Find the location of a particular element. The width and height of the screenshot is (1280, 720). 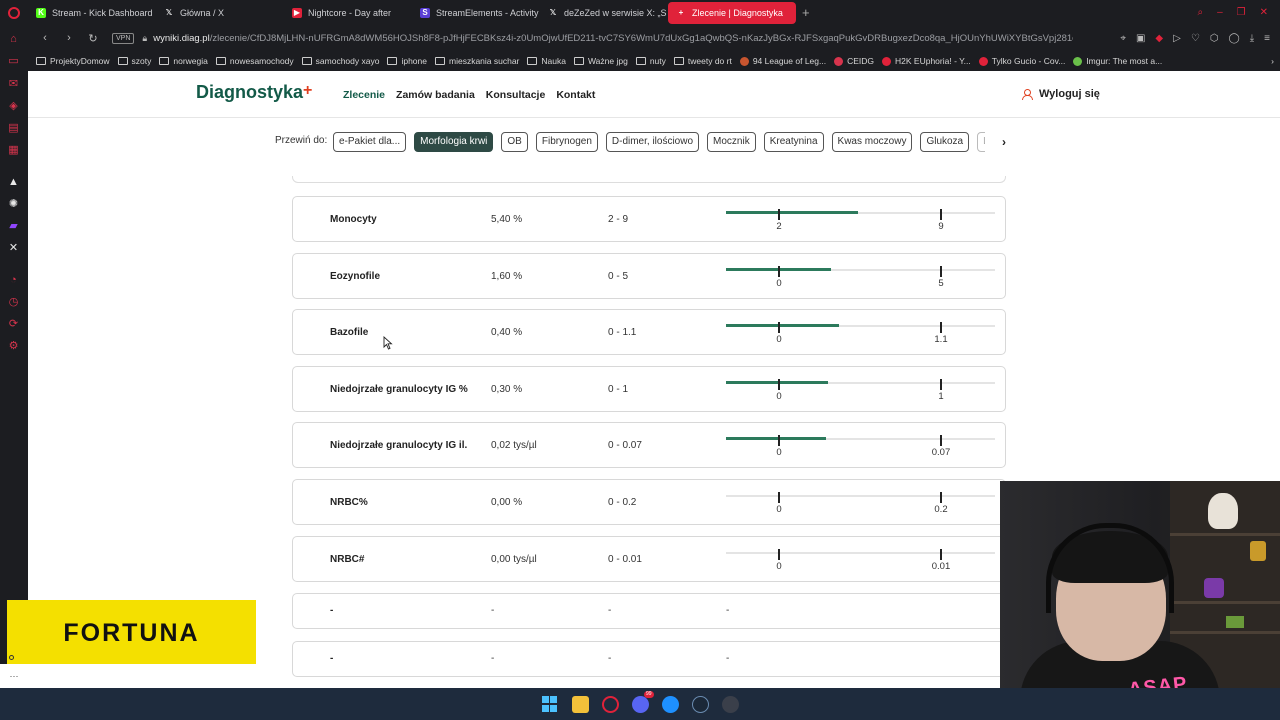

sidebar-twitch-icon: ▰ is located at coordinates (13, 226).